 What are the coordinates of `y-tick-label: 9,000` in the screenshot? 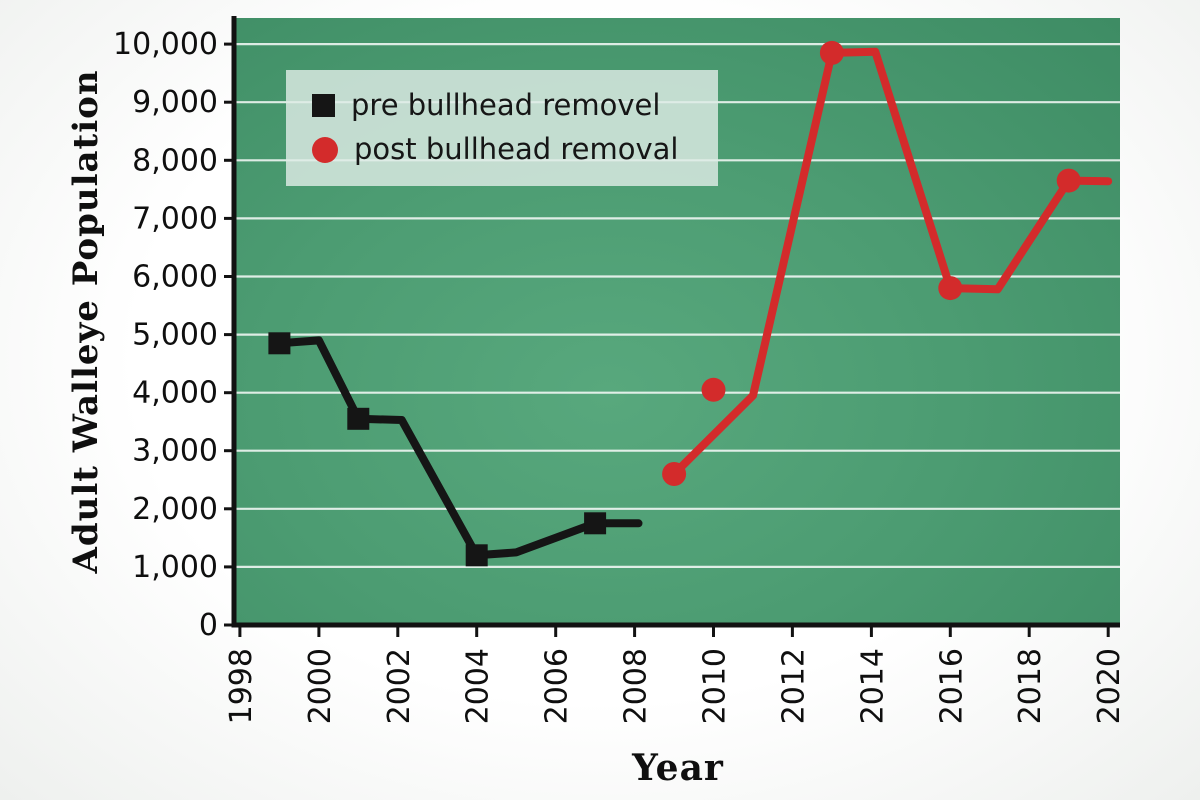 It's located at (175, 102).